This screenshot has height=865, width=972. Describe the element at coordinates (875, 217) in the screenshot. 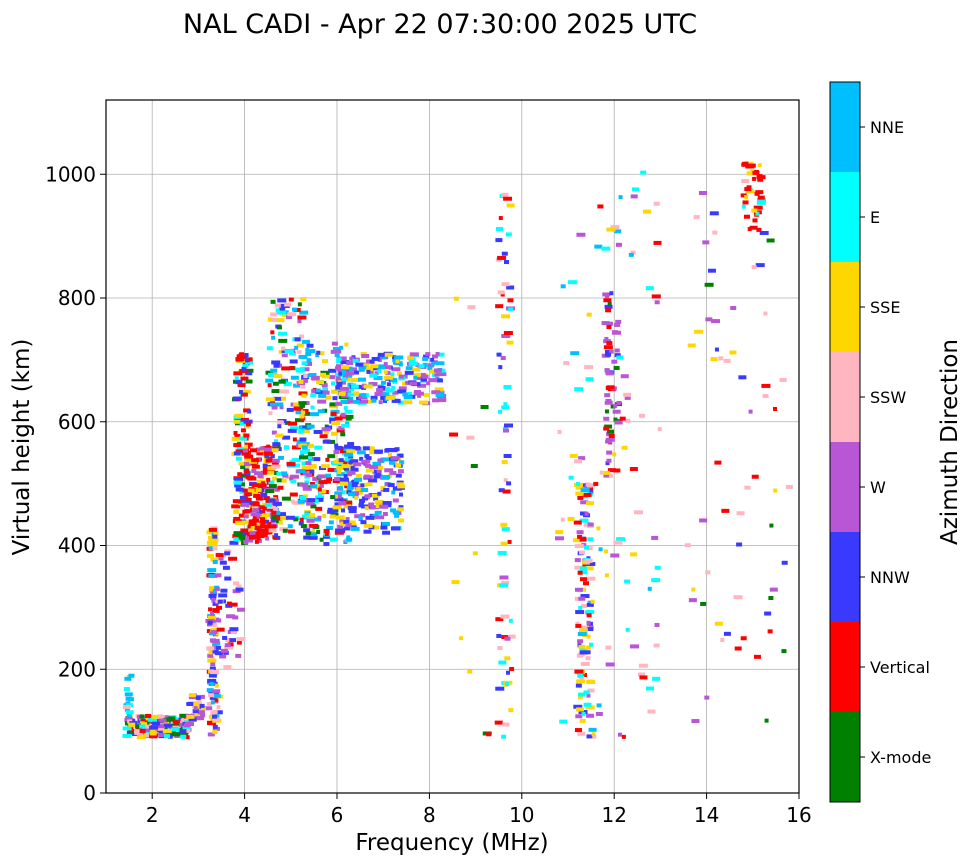

I see `colorbar-tick-label: E` at that location.